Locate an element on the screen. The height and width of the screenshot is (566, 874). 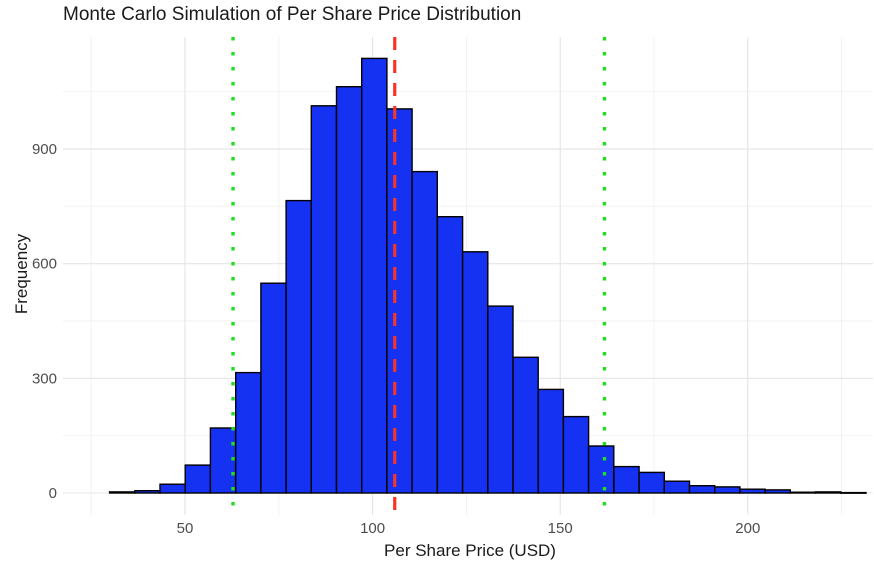
y-axis-title: Frequency is located at coordinates (21, 273).